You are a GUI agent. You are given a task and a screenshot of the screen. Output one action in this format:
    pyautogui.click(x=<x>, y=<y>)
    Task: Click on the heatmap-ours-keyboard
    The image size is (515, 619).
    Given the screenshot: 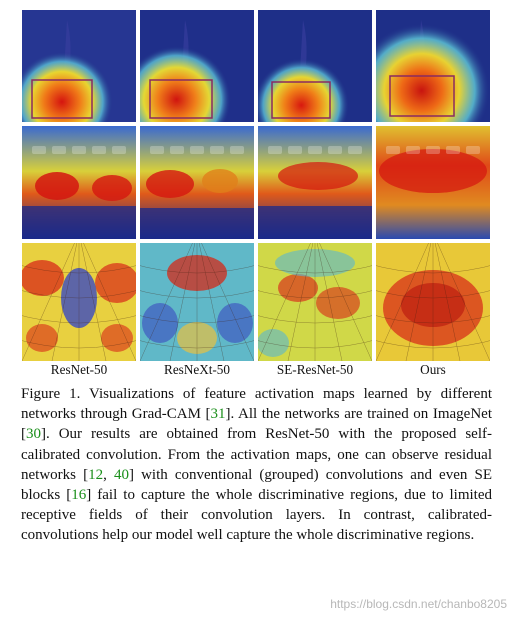 What is the action you would take?
    pyautogui.click(x=433, y=182)
    